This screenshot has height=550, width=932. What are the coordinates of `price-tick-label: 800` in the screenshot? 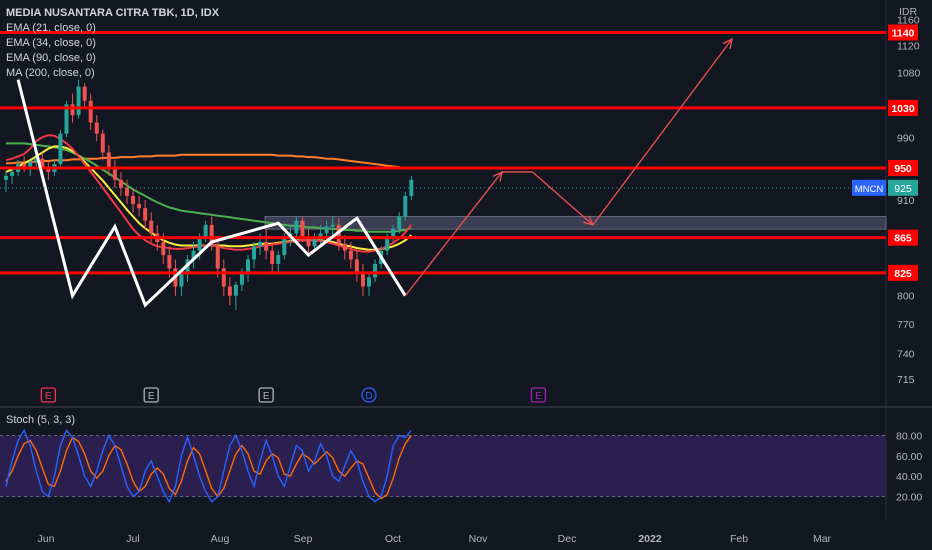 It's located at (906, 297).